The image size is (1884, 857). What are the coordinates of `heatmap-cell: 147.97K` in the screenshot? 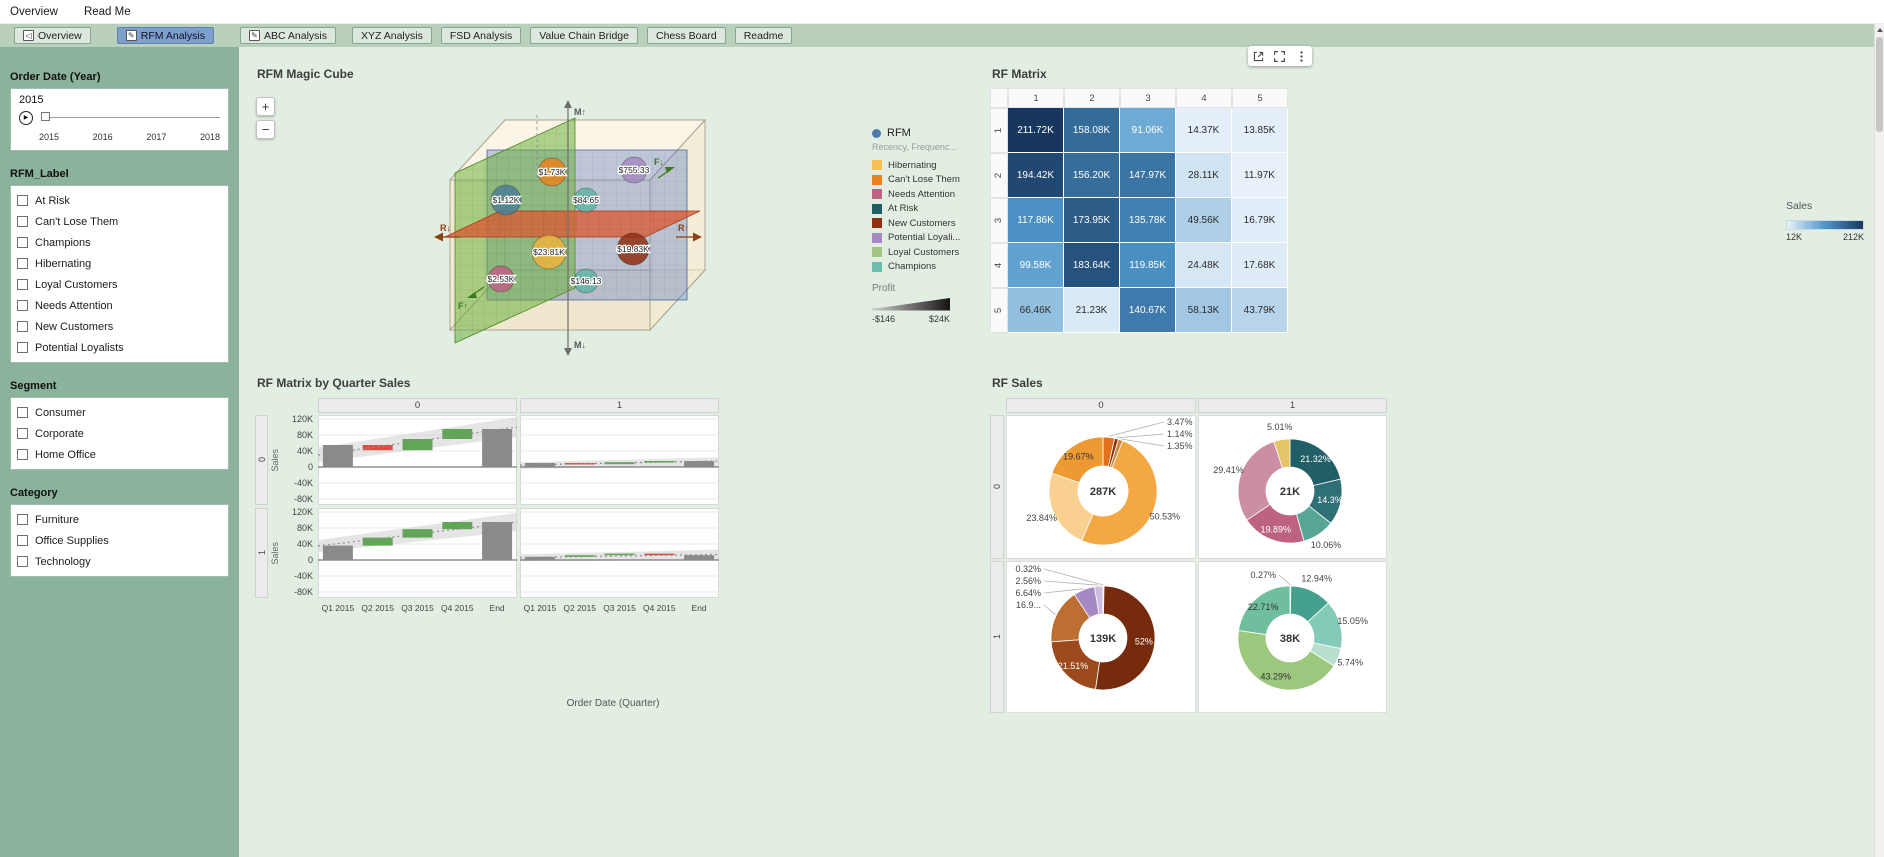 It's located at (1148, 175).